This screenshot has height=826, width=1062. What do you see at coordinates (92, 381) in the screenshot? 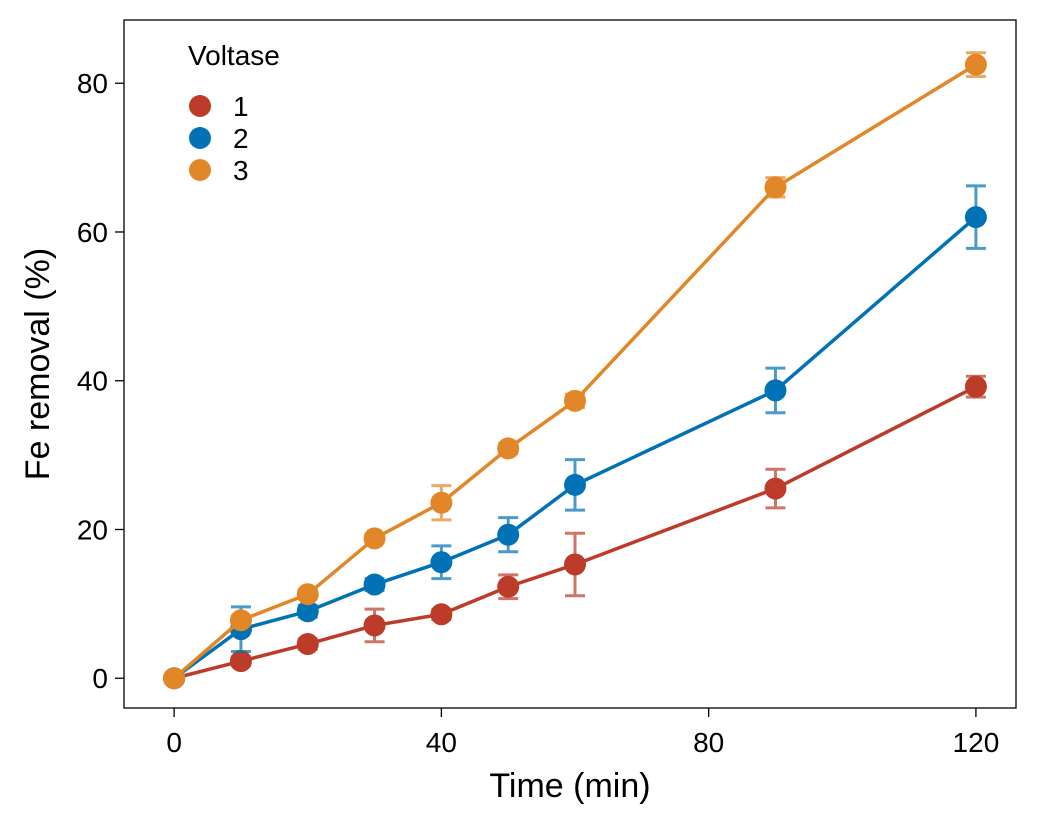
I see `y-tick-label: 40` at bounding box center [92, 381].